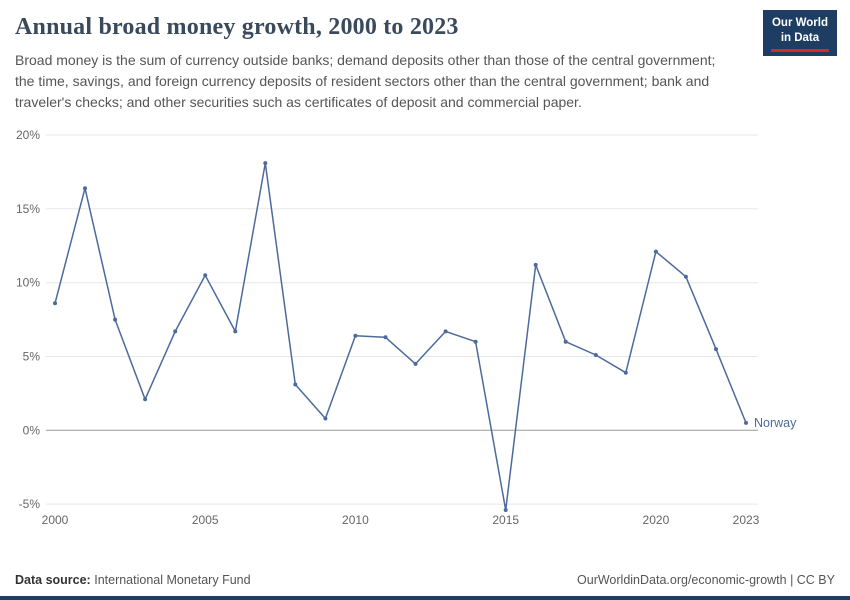  What do you see at coordinates (30, 504) in the screenshot?
I see `y-tick-label: -5%` at bounding box center [30, 504].